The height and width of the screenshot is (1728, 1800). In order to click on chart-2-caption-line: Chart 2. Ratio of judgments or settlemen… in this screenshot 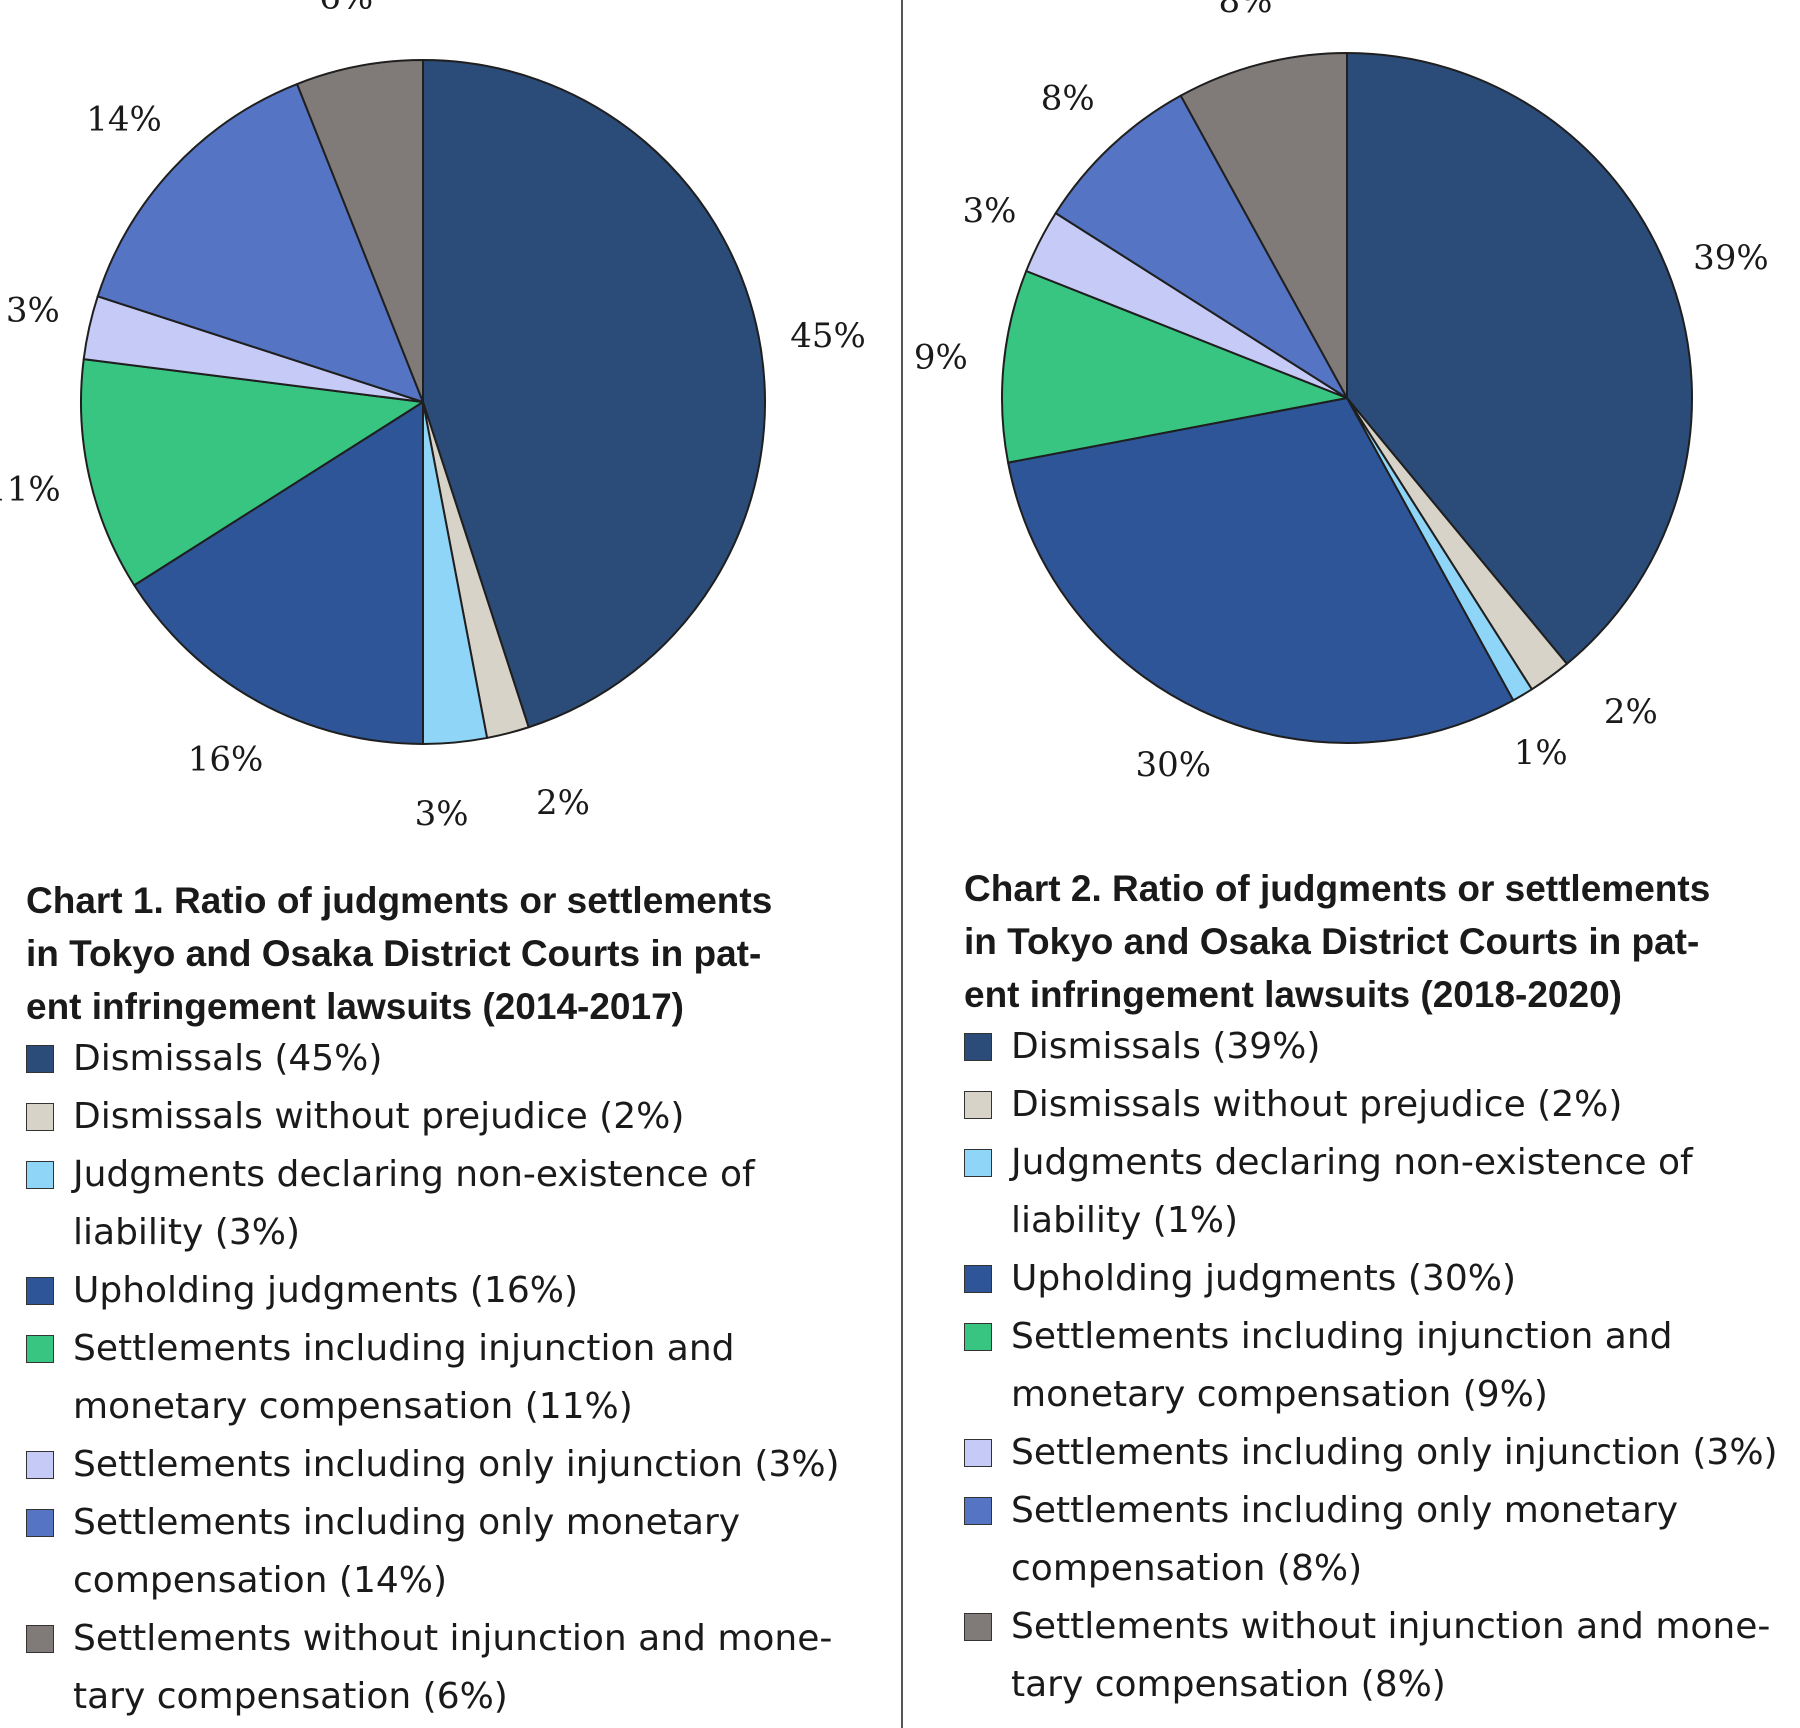, I will do `click(1337, 888)`.